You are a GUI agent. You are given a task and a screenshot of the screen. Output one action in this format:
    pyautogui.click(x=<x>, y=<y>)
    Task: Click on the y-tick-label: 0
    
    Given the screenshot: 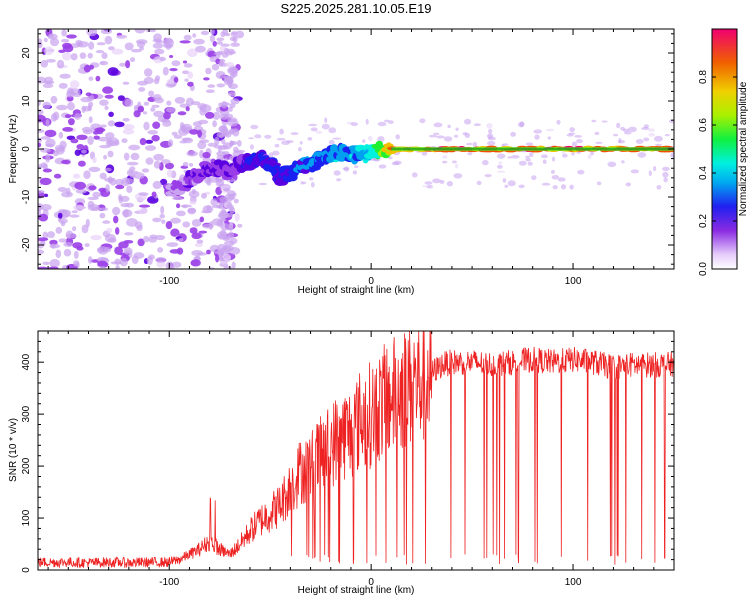 What is the action you would take?
    pyautogui.click(x=26, y=570)
    